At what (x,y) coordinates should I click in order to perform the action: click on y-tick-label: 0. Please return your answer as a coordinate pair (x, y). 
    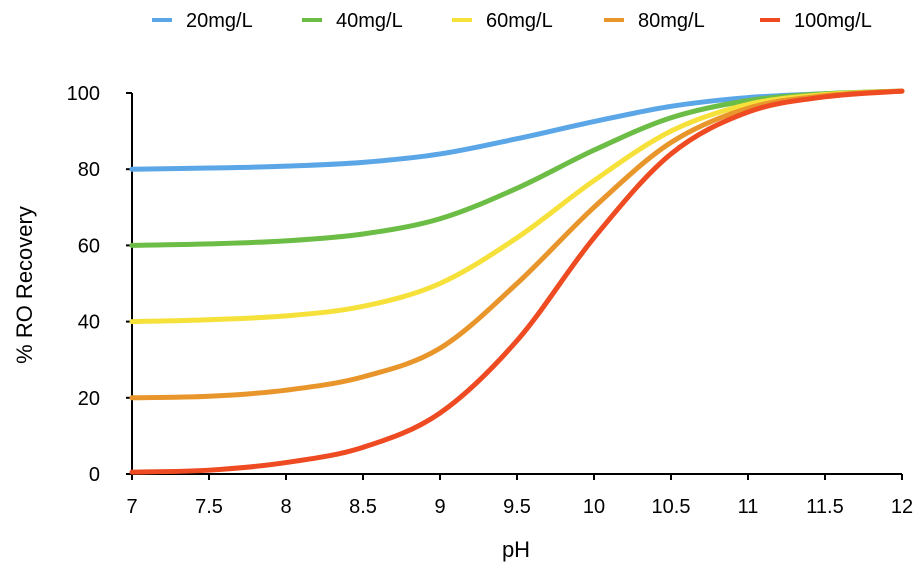
    Looking at the image, I should click on (94, 475).